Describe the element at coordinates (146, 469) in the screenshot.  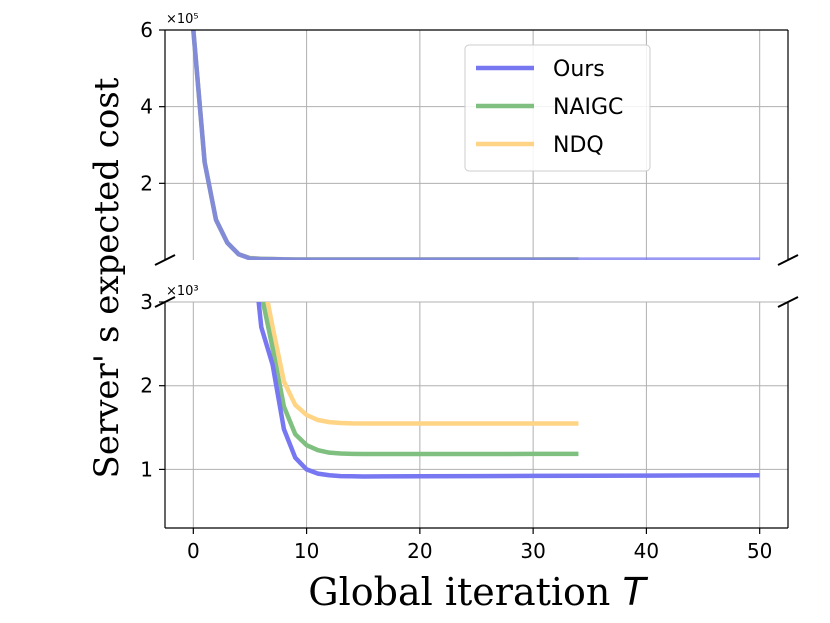
I see `lower-y-tick-label: 1` at that location.